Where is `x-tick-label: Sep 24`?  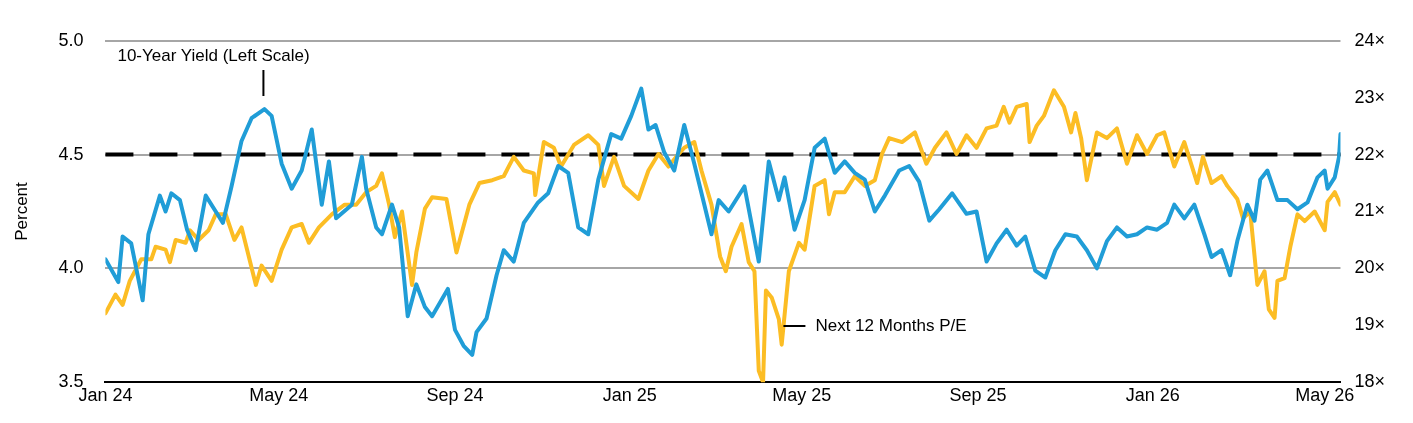 x-tick-label: Sep 24 is located at coordinates (455, 394).